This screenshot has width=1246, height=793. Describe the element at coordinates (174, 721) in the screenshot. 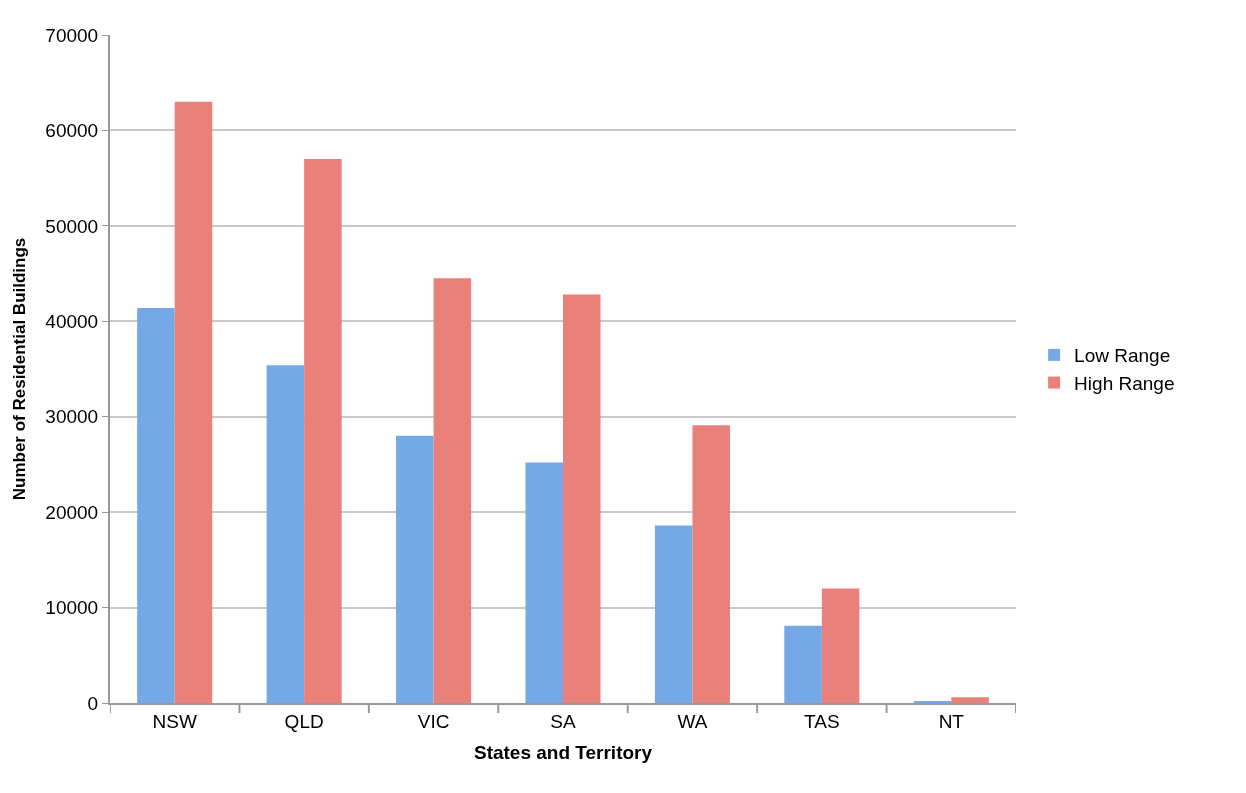

I see `x-tick-label: NSW` at that location.